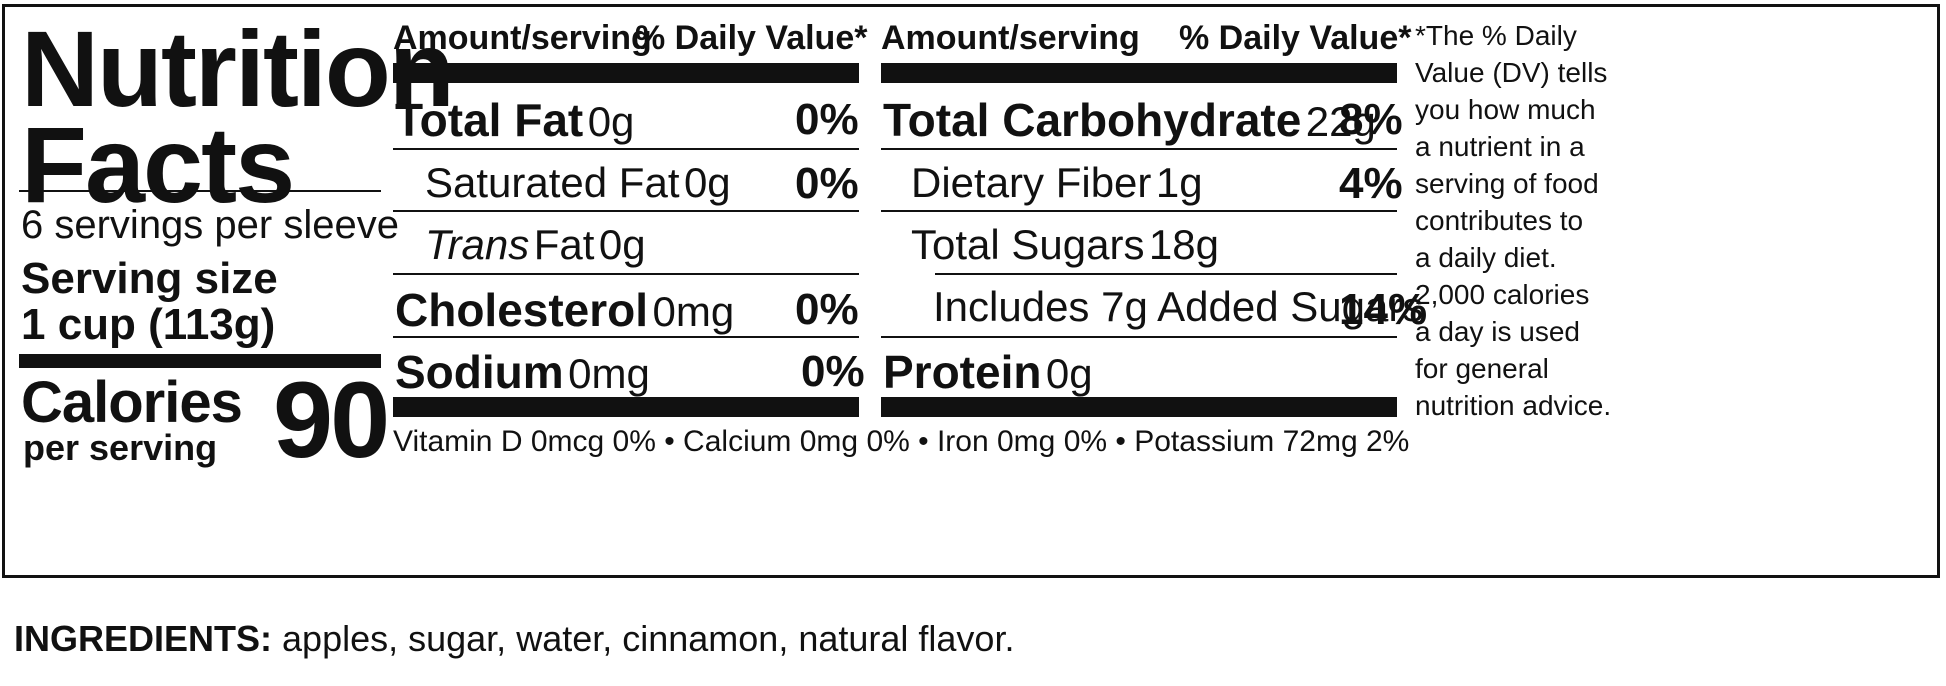 Image resolution: width=1946 pixels, height=686 pixels. What do you see at coordinates (1010, 38) in the screenshot?
I see `right-header-amount: Amount/serving` at bounding box center [1010, 38].